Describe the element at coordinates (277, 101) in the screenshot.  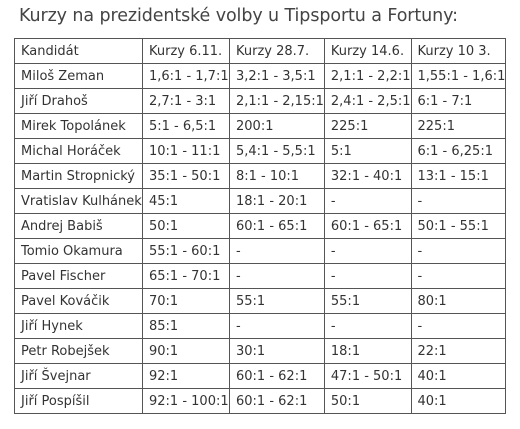
I see `odds-28-7-cell: 2,1:1 - 2,15:1` at that location.